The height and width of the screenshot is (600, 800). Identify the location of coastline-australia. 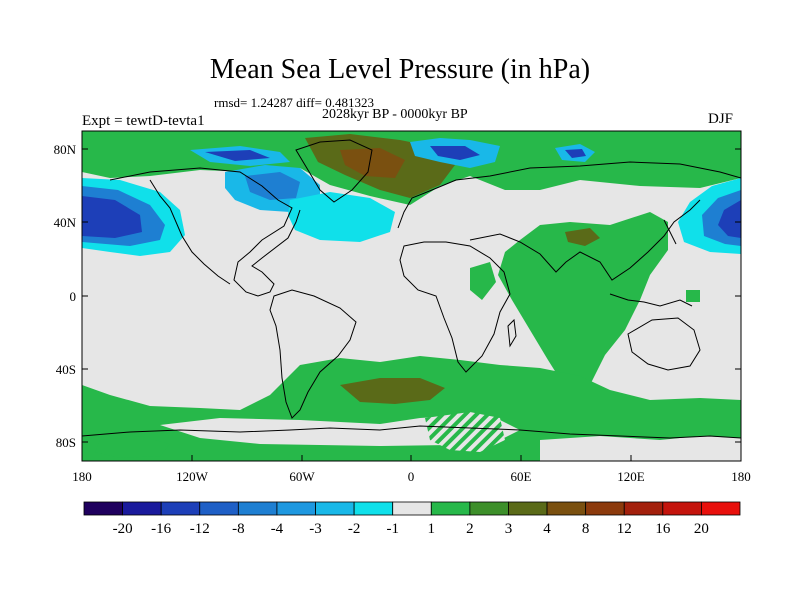
(664, 344).